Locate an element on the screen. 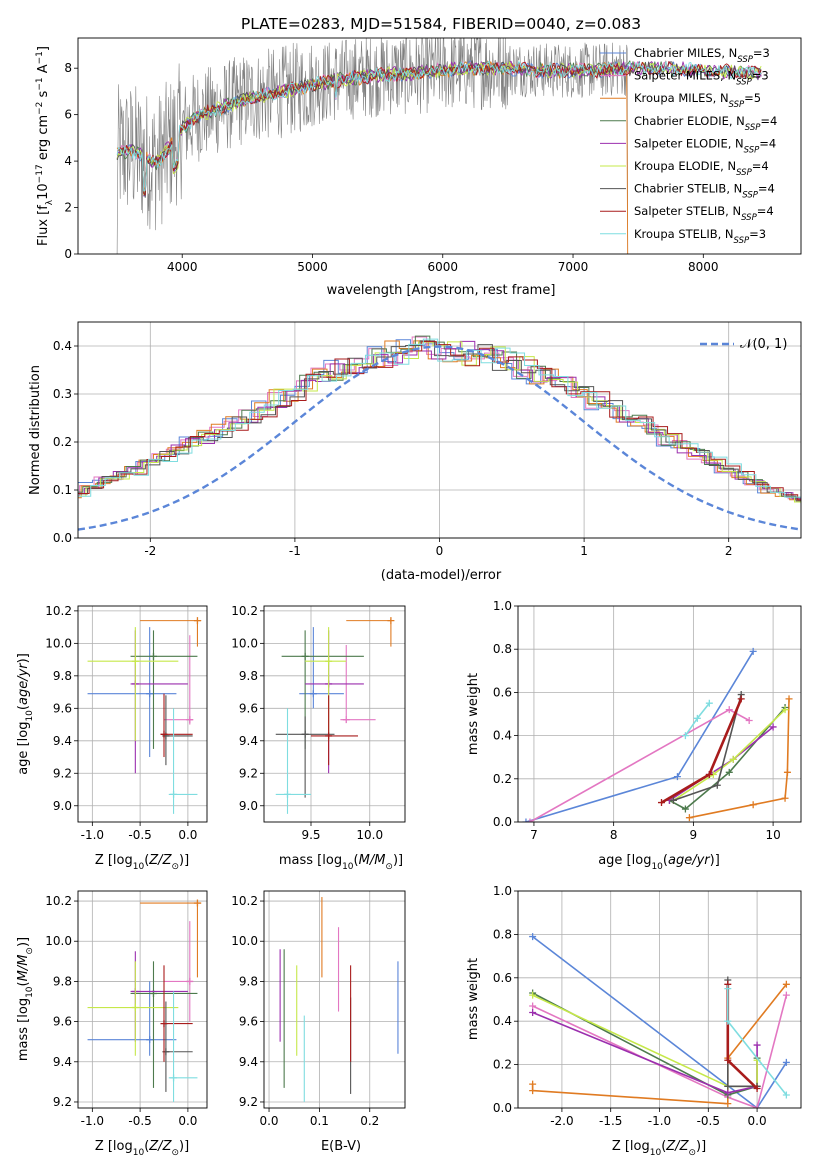 This screenshot has height=1170, width=819. legend-entry: Chabrier ELODIE, NSSP=4 is located at coordinates (705, 123).